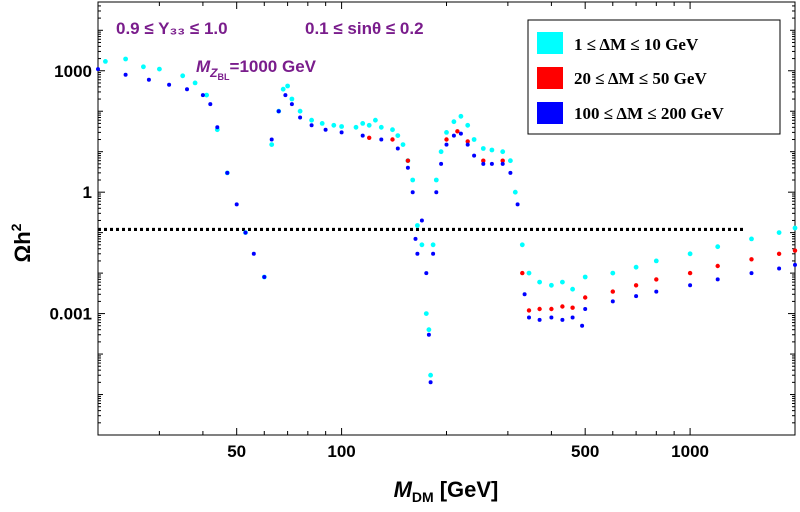 The height and width of the screenshot is (512, 800). I want to click on legend-box, so click(654, 77).